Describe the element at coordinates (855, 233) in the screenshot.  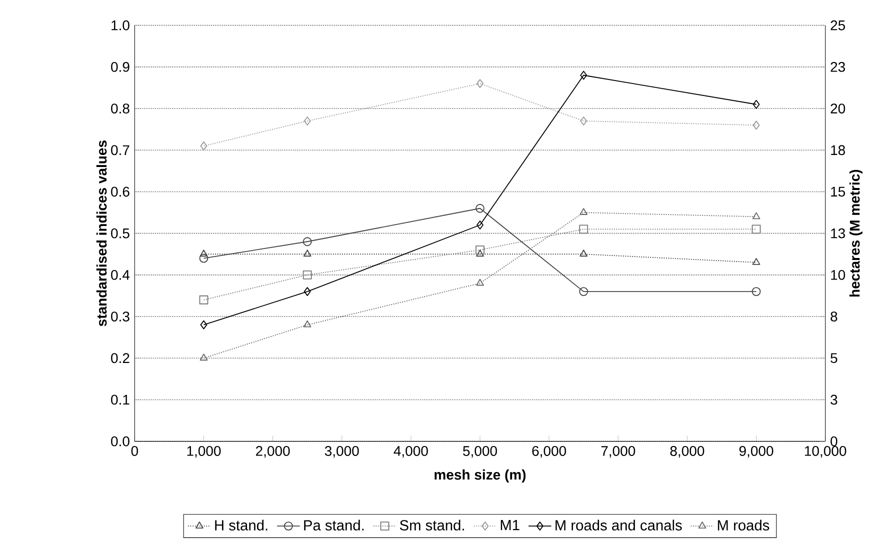
I see `y2-axis-title: hectares (M metric)` at that location.